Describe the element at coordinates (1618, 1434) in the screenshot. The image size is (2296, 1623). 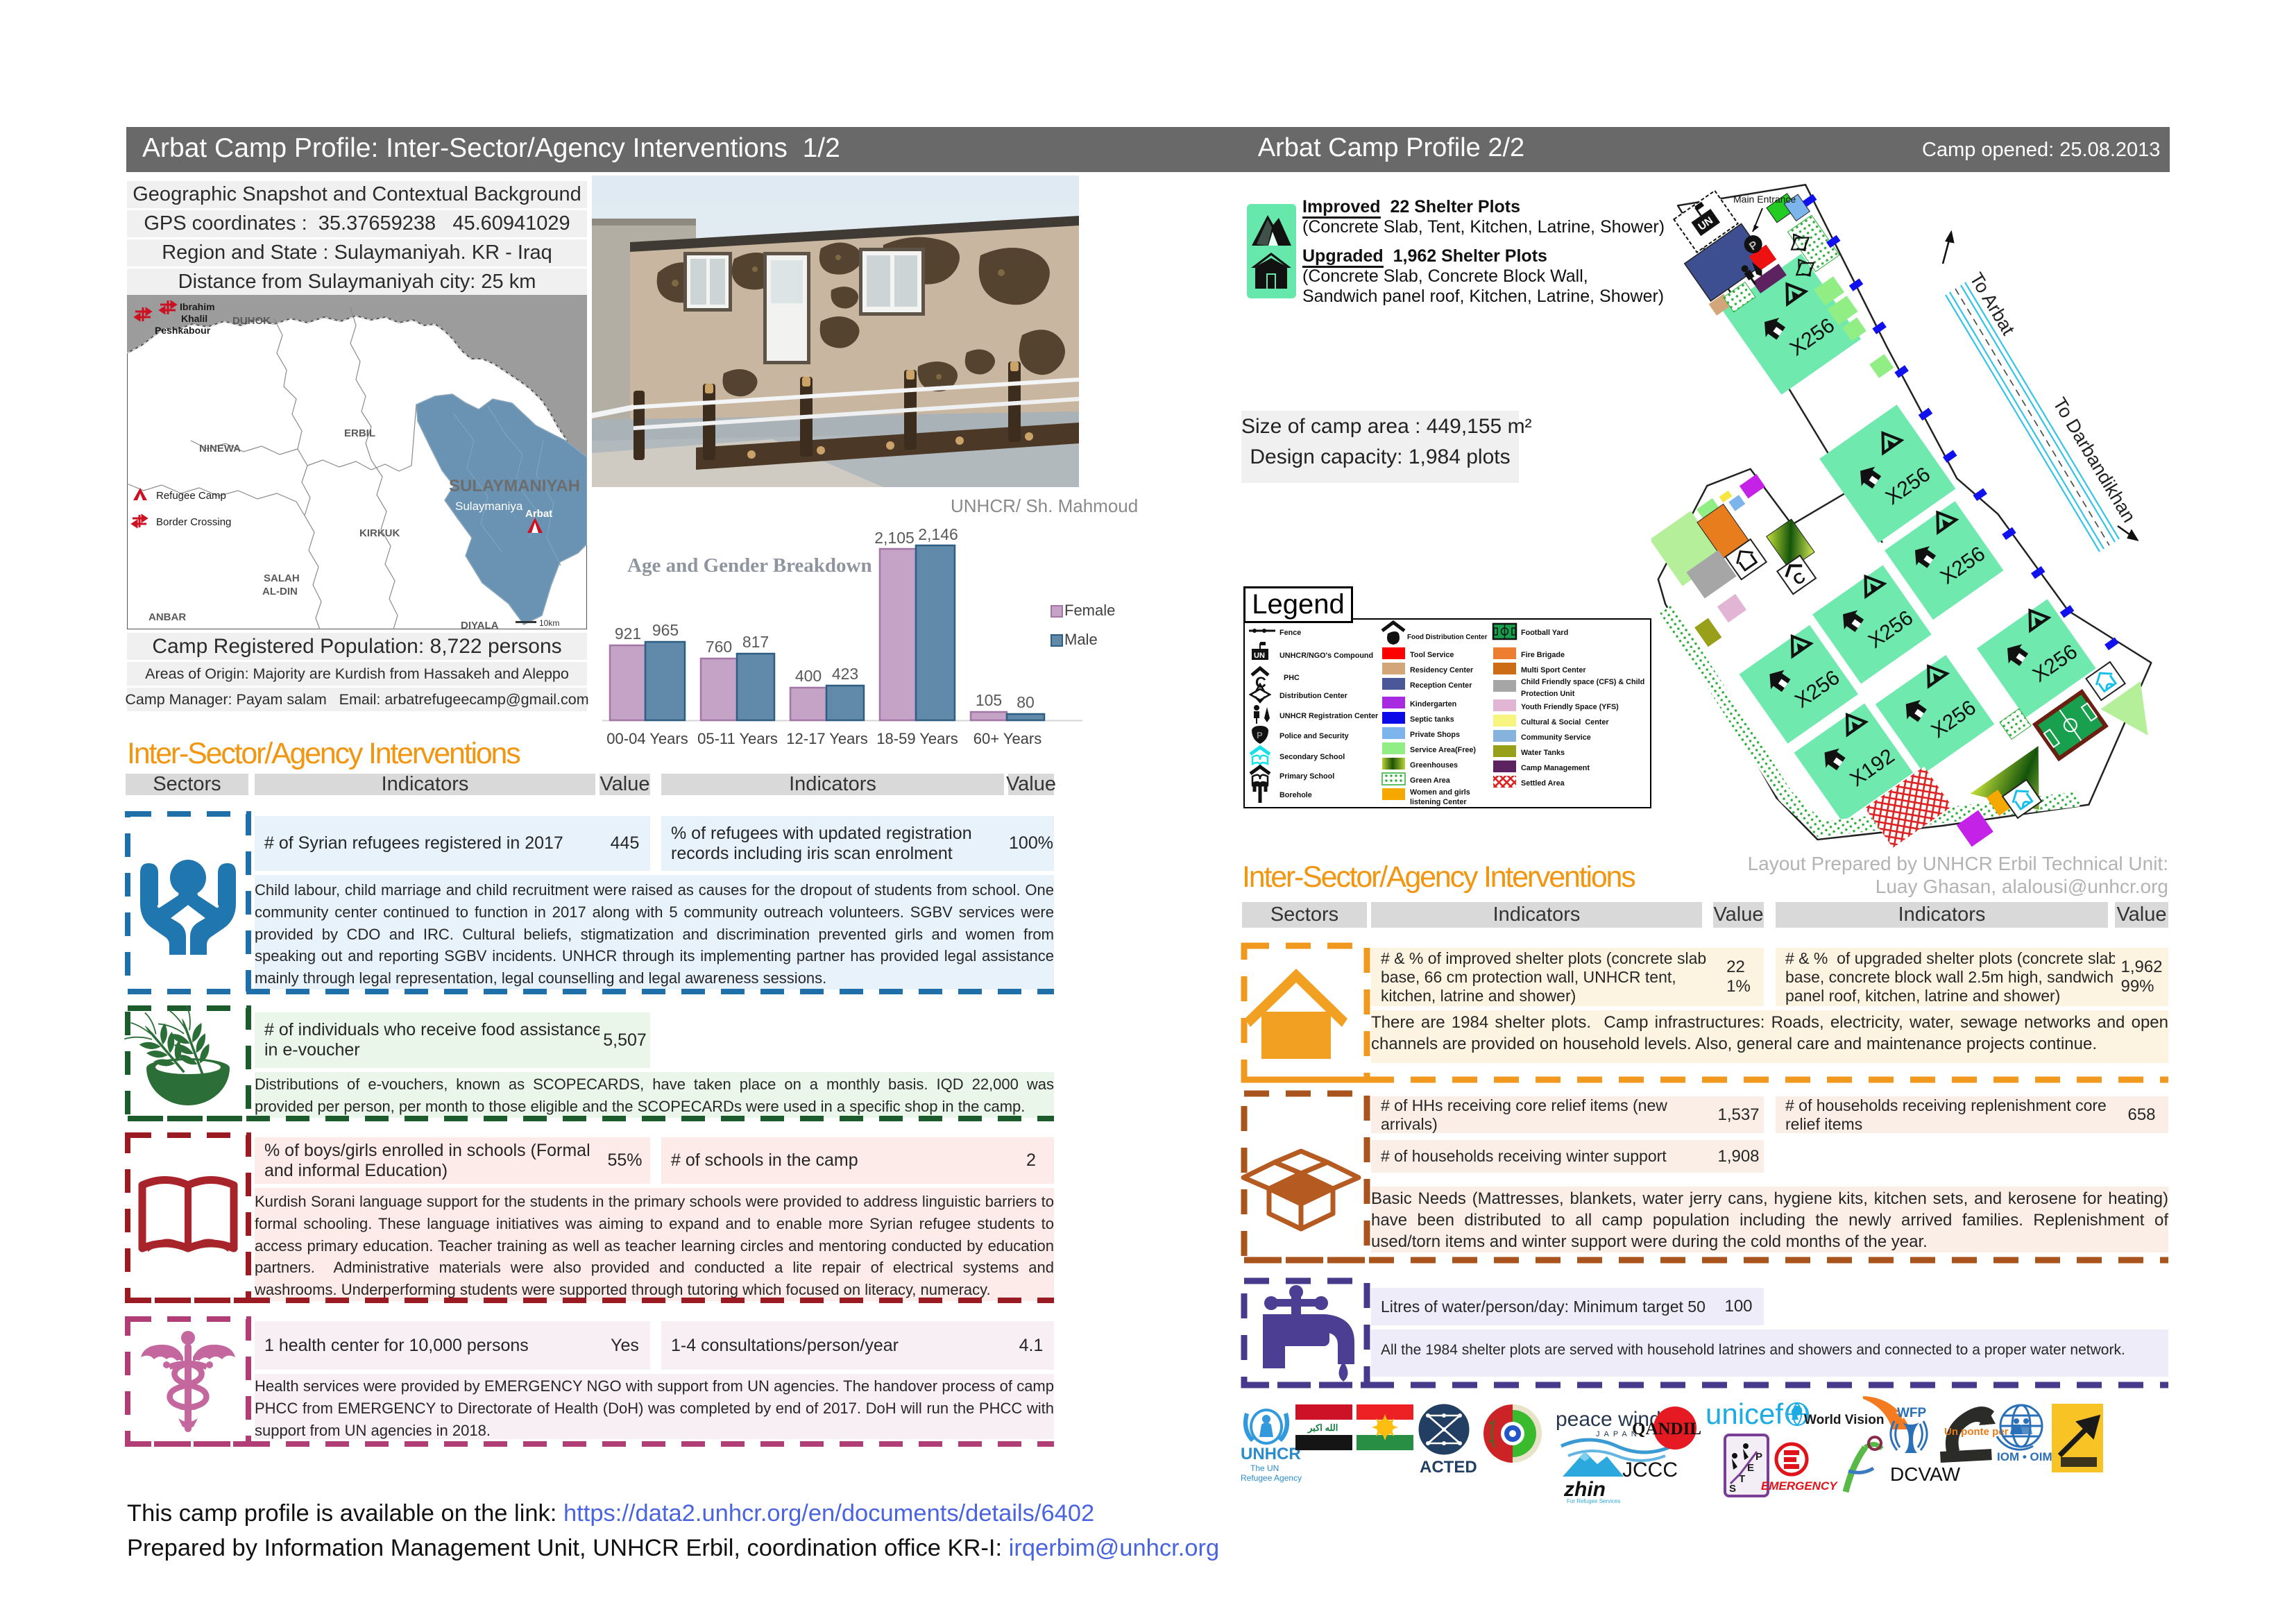
I see `svg-text: JAPAN` at that location.